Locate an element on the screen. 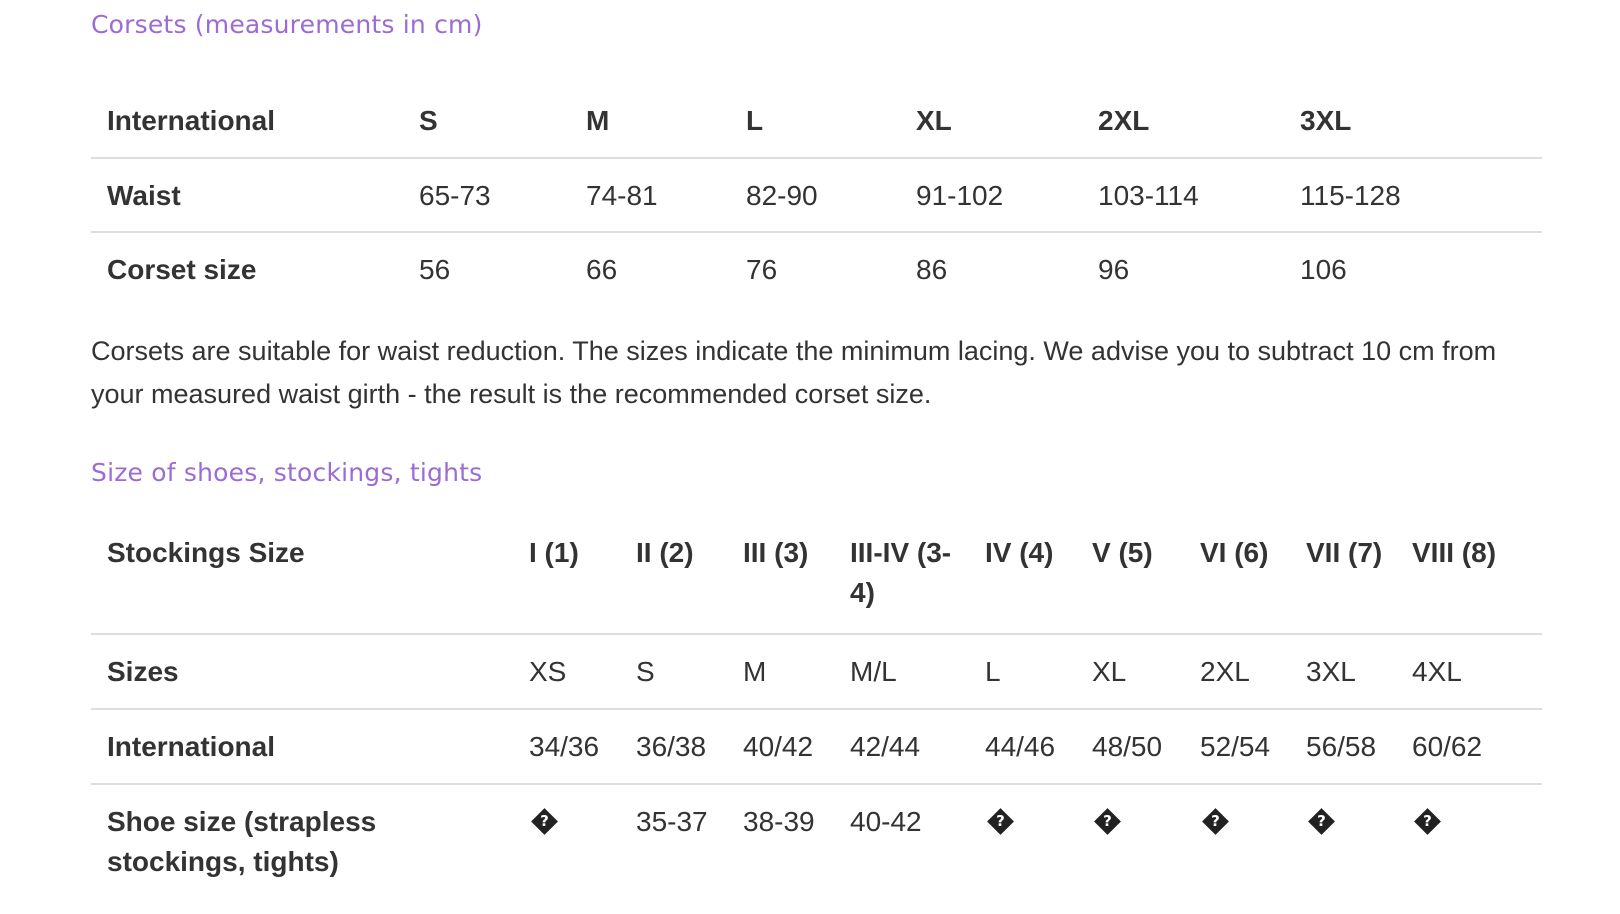 The width and height of the screenshot is (1620, 914). table-cell: 35-37 is located at coordinates (672, 821).